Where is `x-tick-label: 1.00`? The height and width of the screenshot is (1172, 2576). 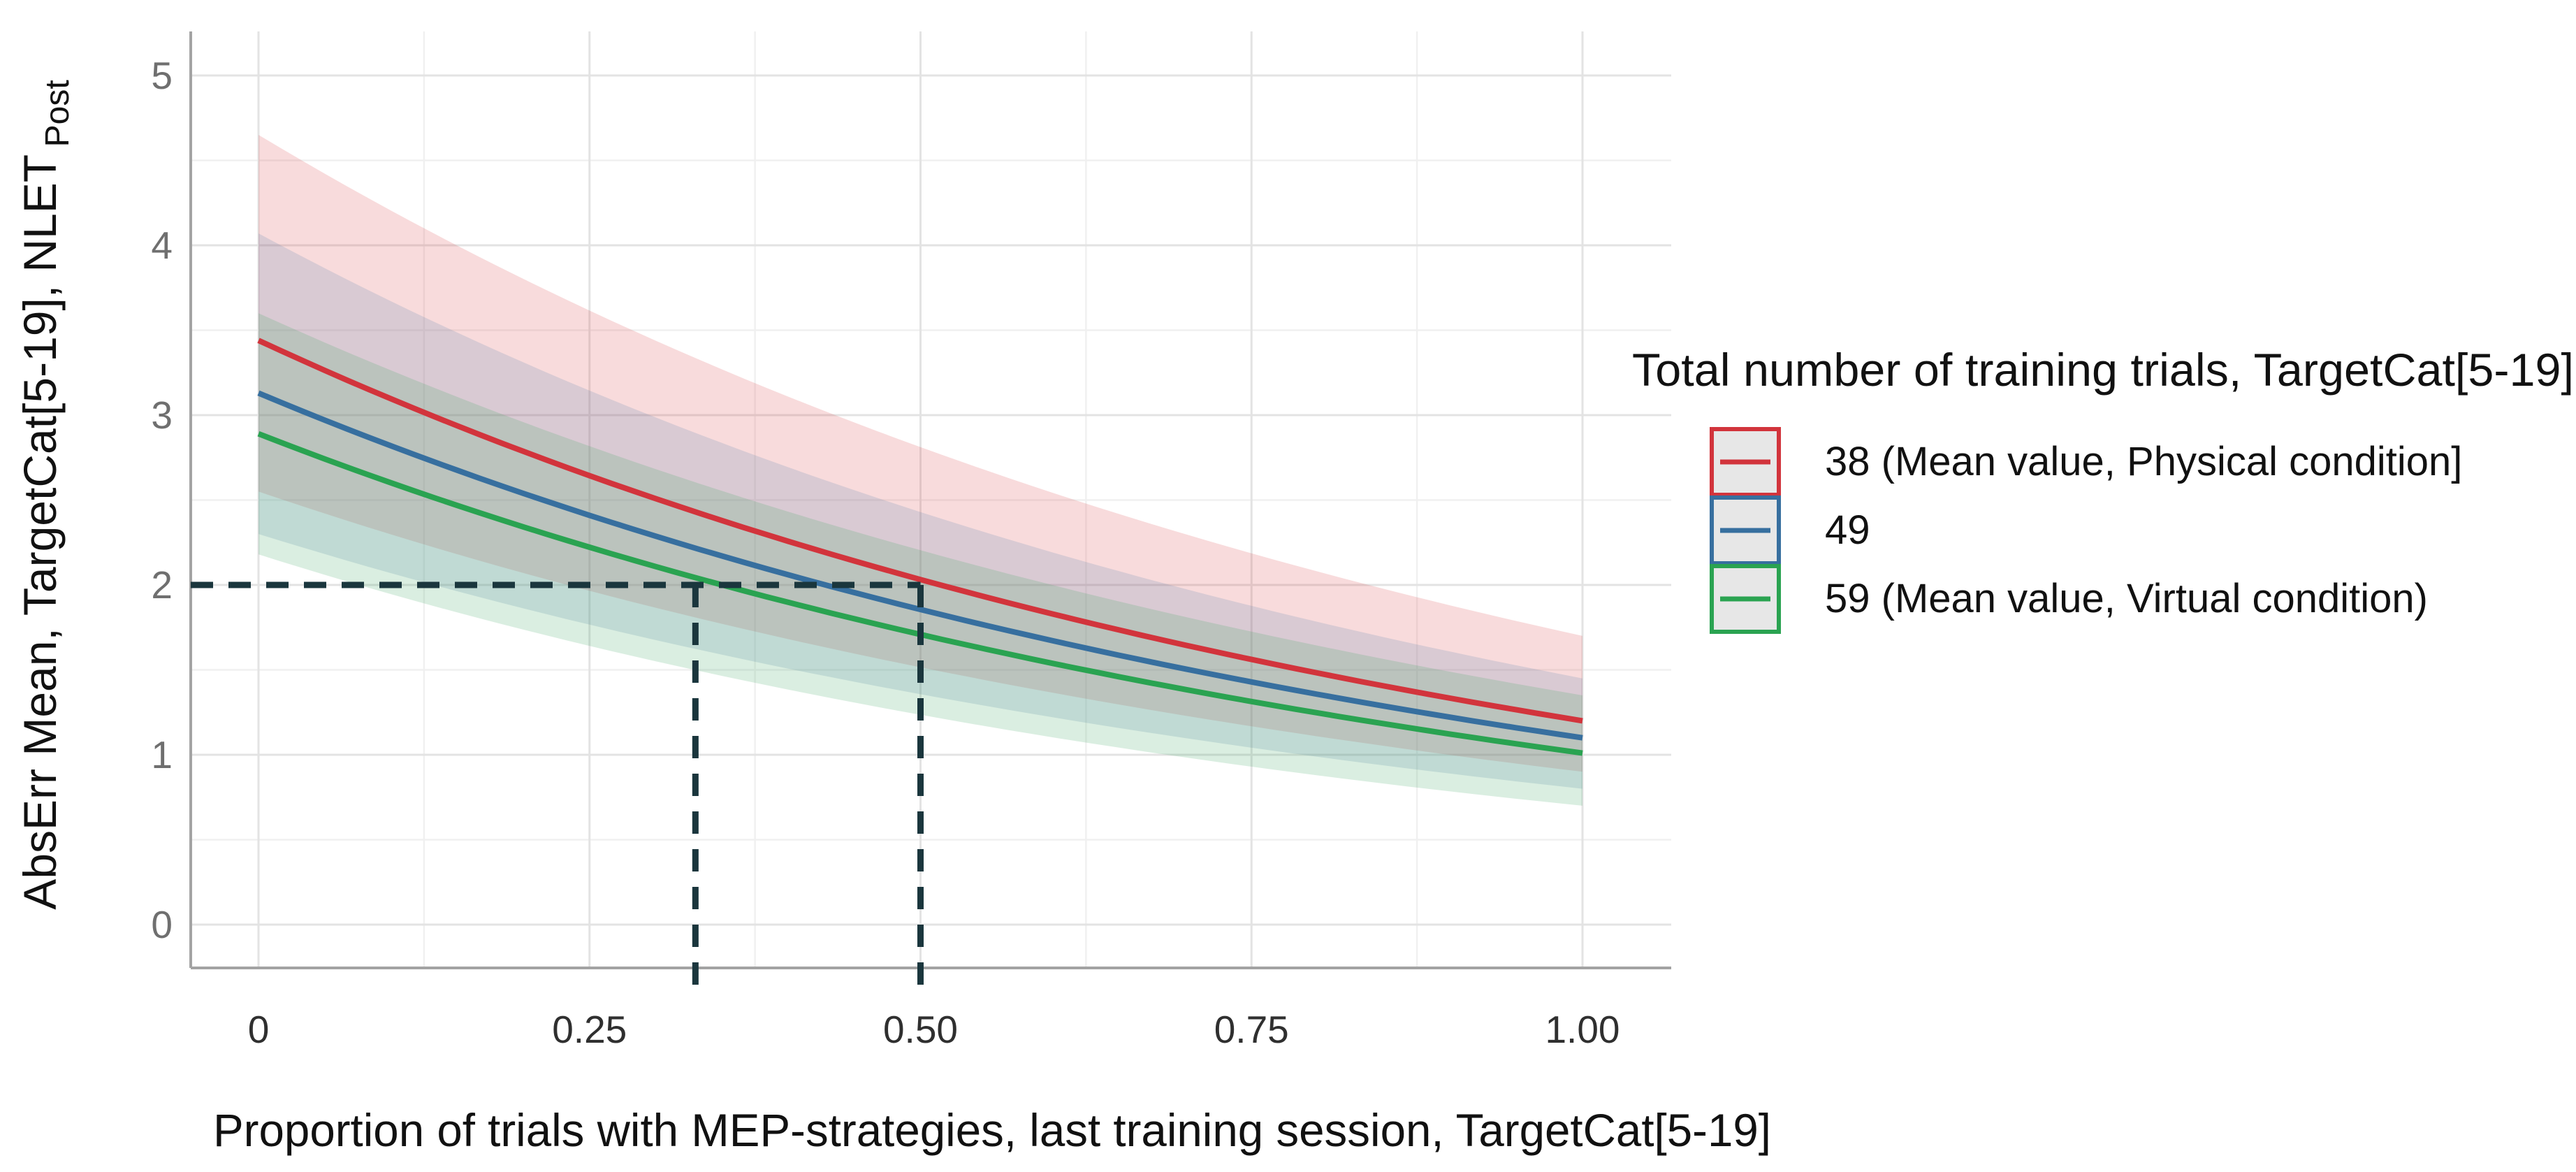
x-tick-label: 1.00 is located at coordinates (1582, 1029).